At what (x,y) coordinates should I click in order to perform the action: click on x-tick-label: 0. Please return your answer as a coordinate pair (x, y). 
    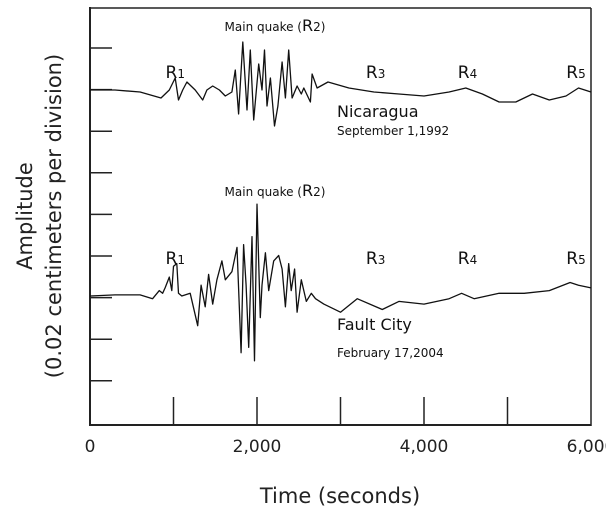
    Looking at the image, I should click on (90, 447).